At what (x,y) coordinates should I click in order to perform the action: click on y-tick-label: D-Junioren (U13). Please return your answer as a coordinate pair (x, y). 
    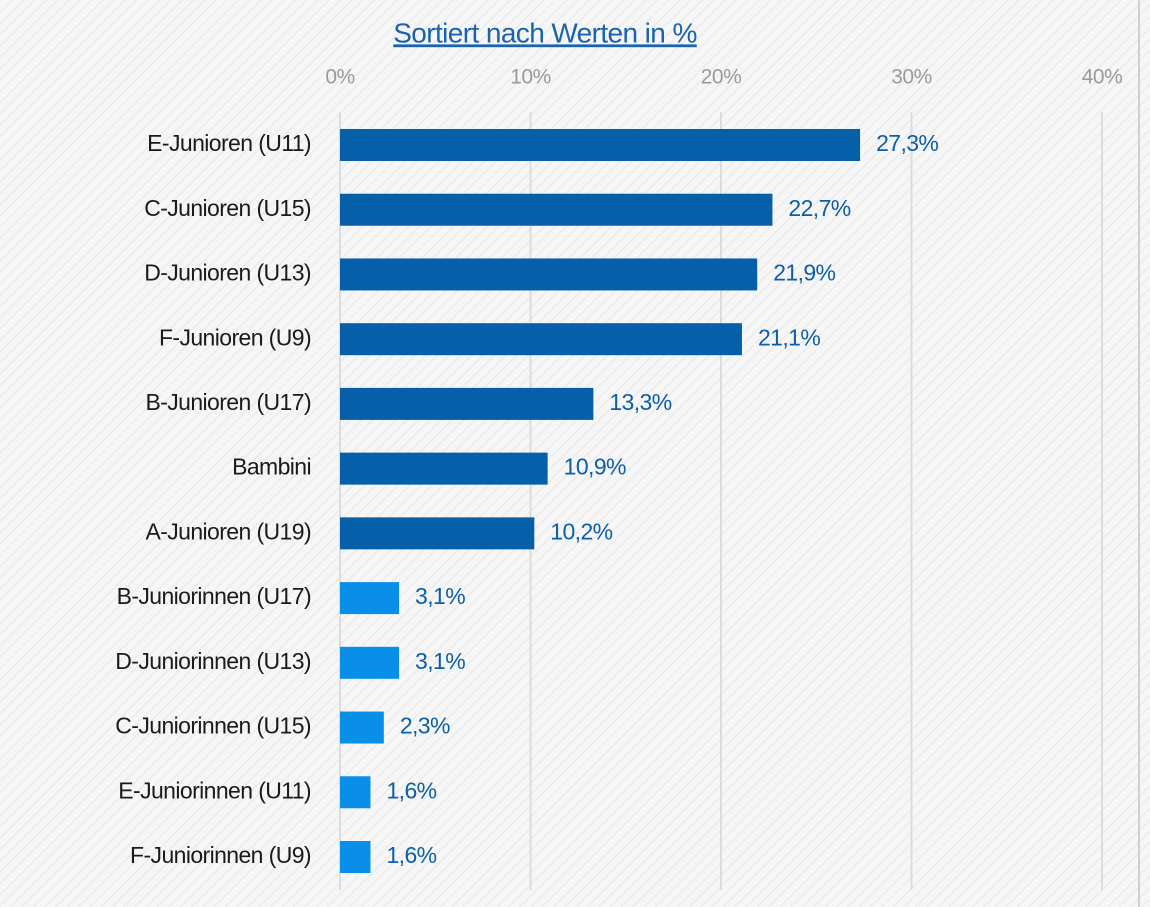
    Looking at the image, I should click on (227, 273).